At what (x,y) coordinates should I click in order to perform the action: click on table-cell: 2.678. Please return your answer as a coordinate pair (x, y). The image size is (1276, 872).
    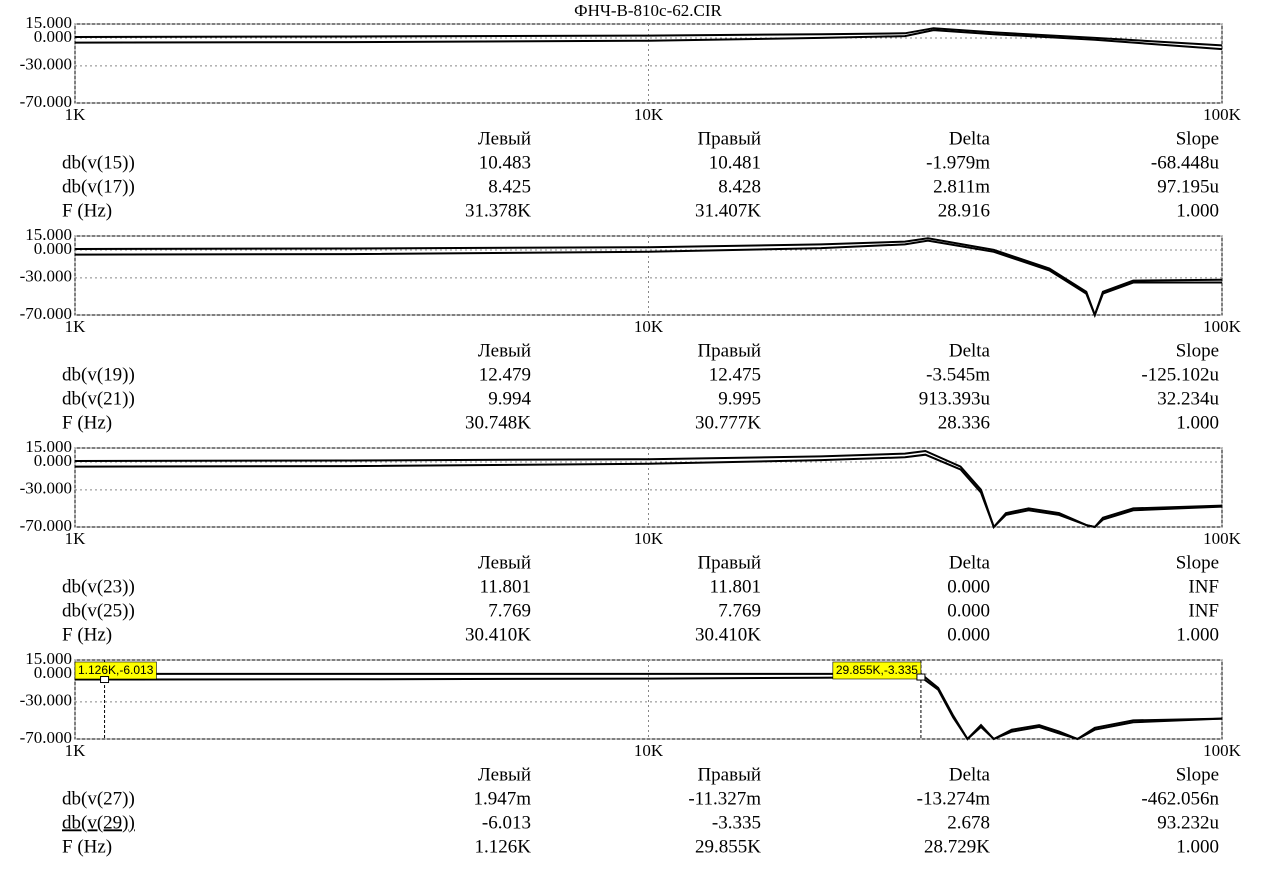
    Looking at the image, I should click on (968, 822).